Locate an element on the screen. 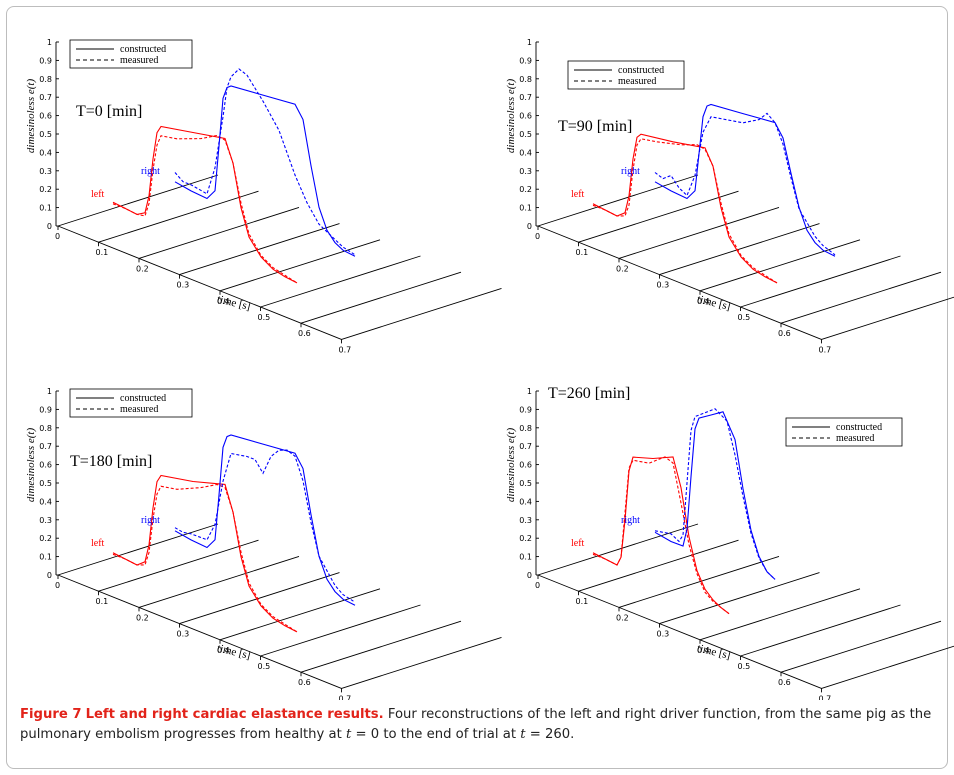 This screenshot has height=775, width=954. caption-var-t1: t is located at coordinates (523, 734).